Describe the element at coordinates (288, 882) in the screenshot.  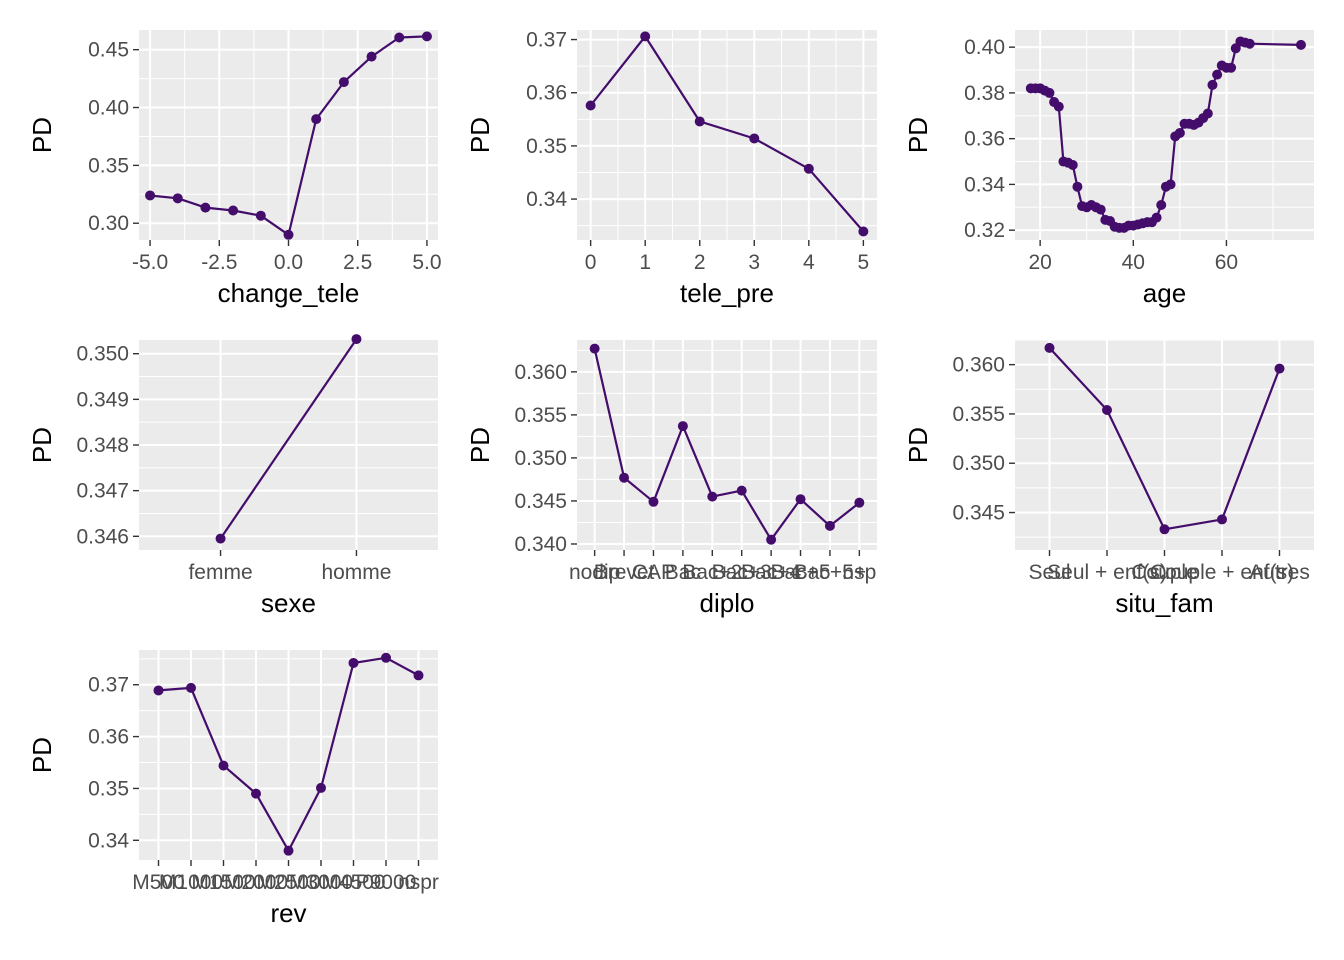
I see `x-tick-label: M2500` at that location.